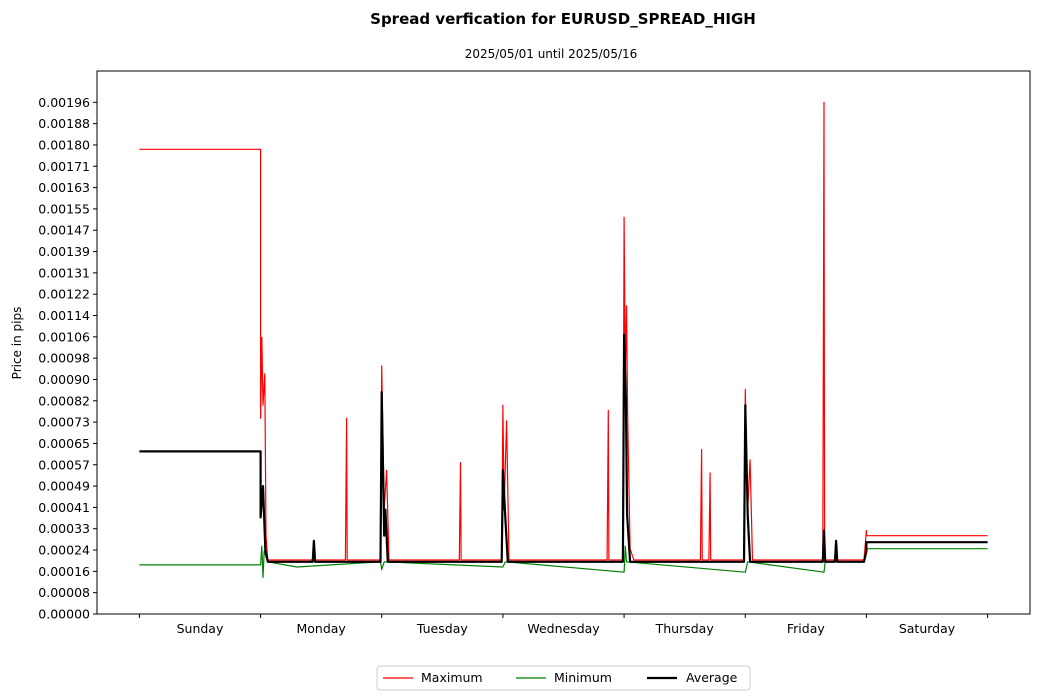  I want to click on y-tick-label: 0.00196, so click(64, 102).